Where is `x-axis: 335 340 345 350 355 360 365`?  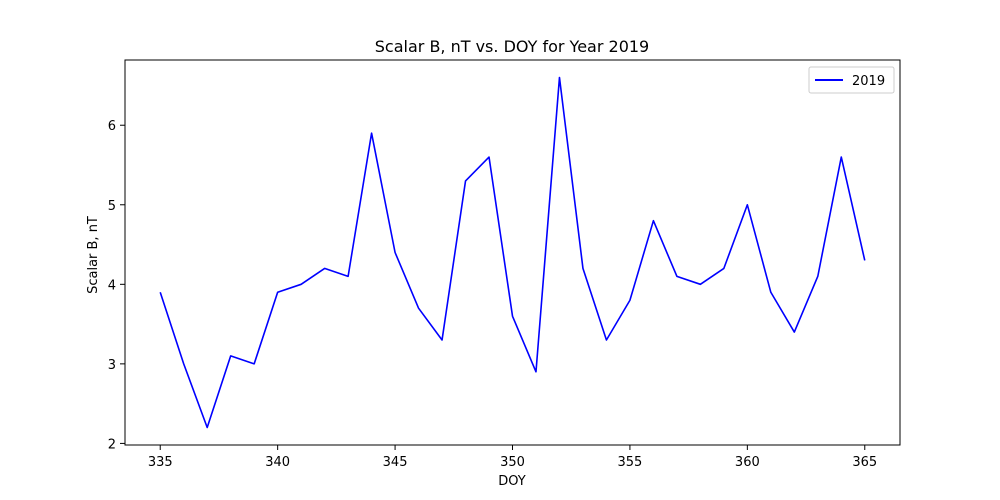
x-axis: 335 340 345 350 355 360 365 is located at coordinates (512, 457).